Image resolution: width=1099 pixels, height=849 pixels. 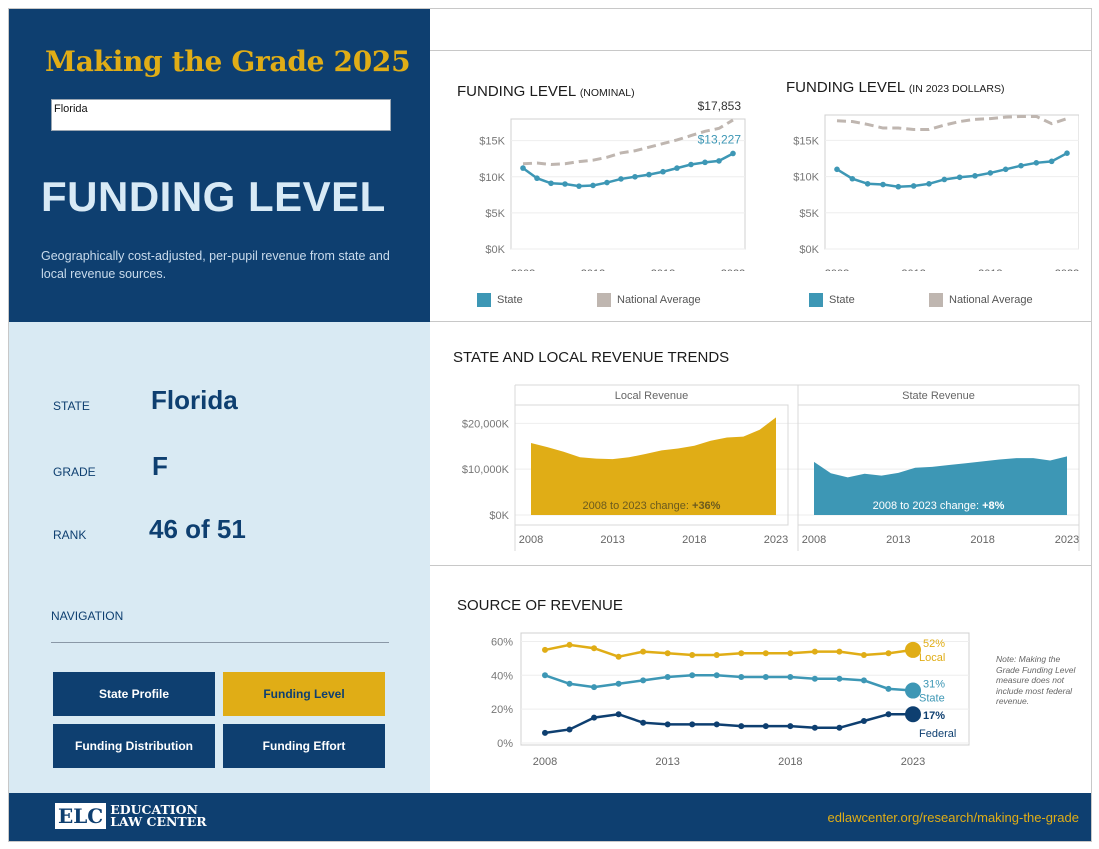 I want to click on state-profile-button: State Profile, so click(x=134, y=694).